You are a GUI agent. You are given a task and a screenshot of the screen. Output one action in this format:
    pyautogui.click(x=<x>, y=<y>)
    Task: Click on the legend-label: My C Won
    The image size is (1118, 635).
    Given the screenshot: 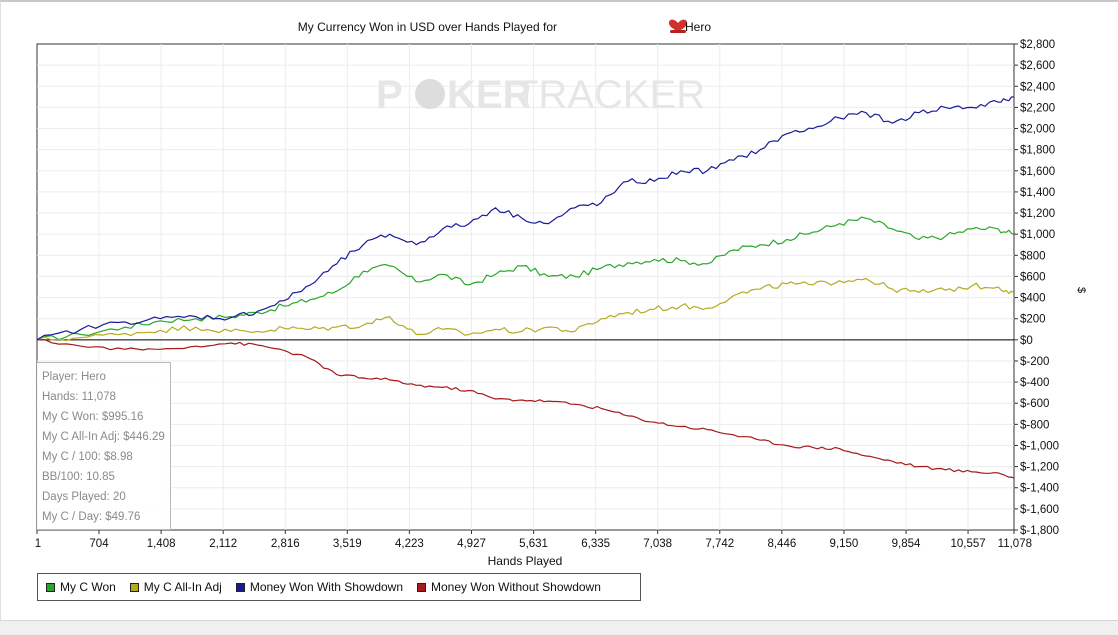 What is the action you would take?
    pyautogui.click(x=88, y=587)
    